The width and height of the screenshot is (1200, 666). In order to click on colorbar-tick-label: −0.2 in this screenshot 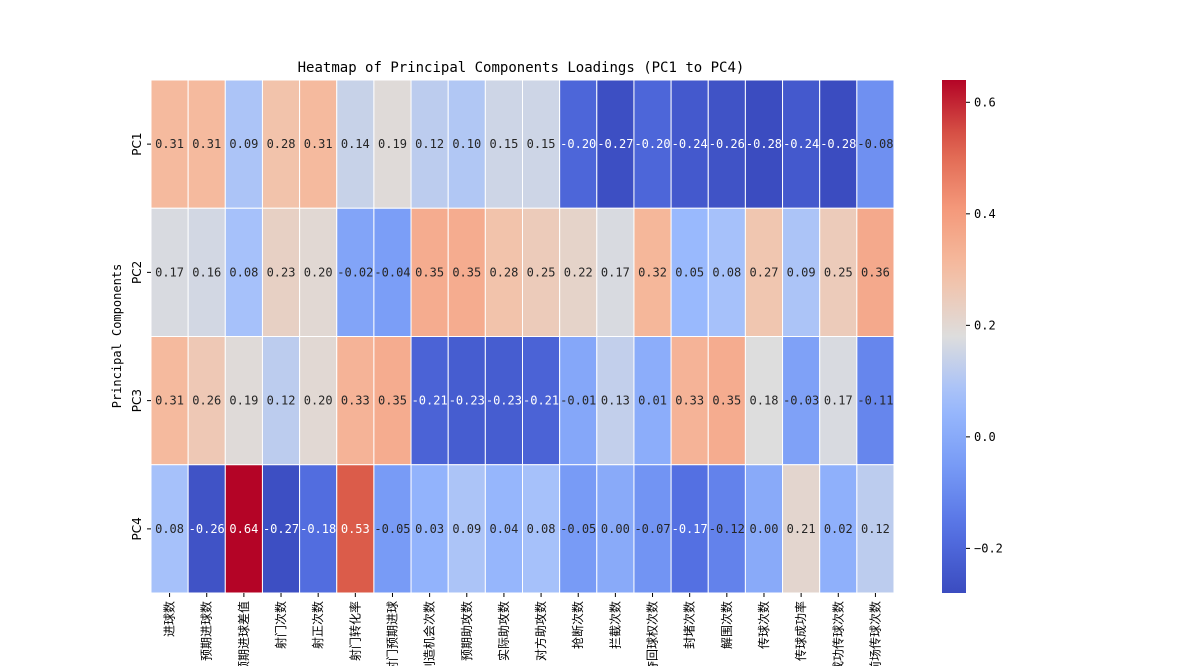, I will do `click(988, 548)`.